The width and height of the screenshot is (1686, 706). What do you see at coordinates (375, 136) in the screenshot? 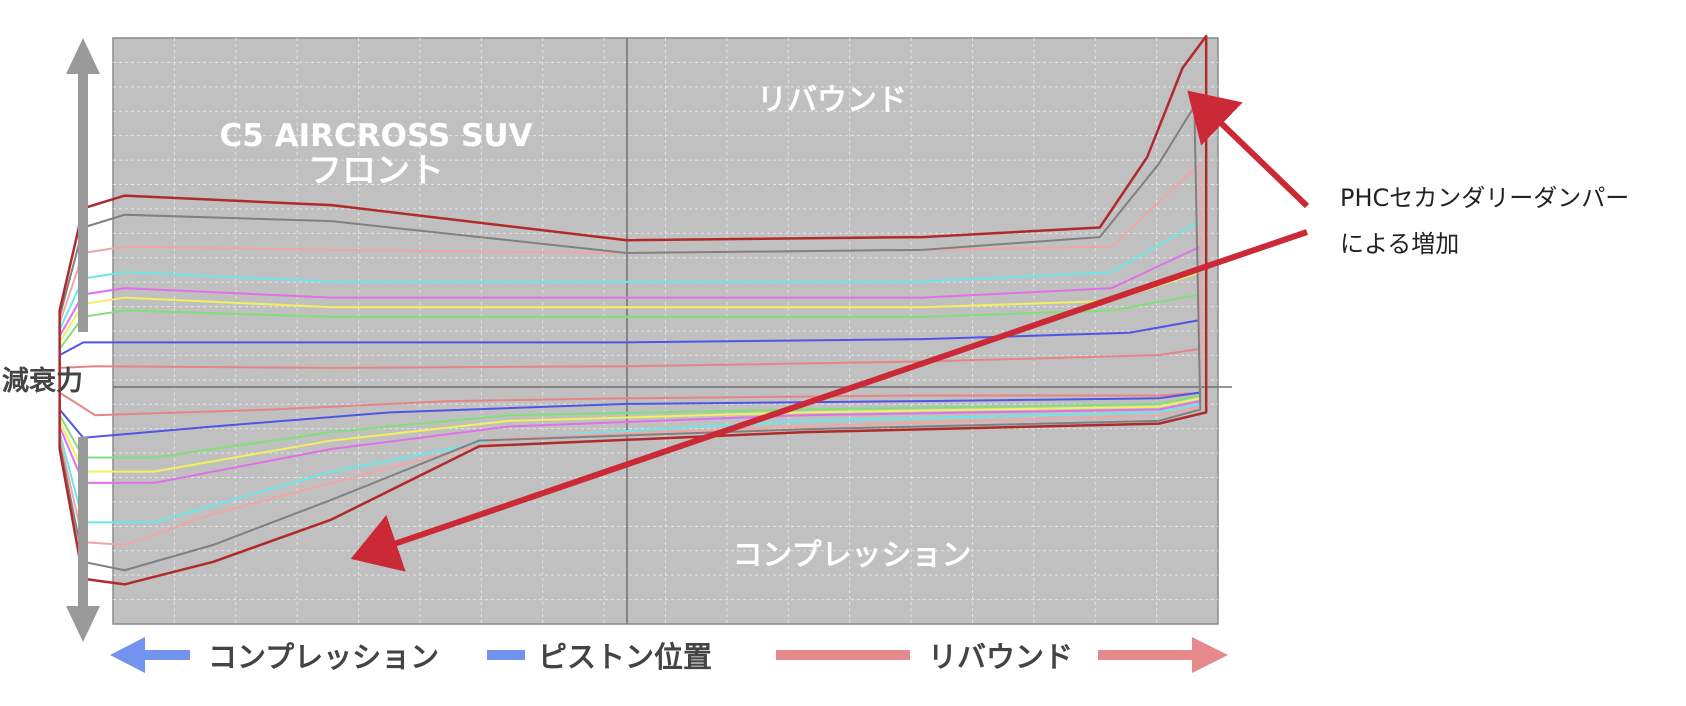
I see `chart-title-line1: C5 AIRCROSS SUV` at bounding box center [375, 136].